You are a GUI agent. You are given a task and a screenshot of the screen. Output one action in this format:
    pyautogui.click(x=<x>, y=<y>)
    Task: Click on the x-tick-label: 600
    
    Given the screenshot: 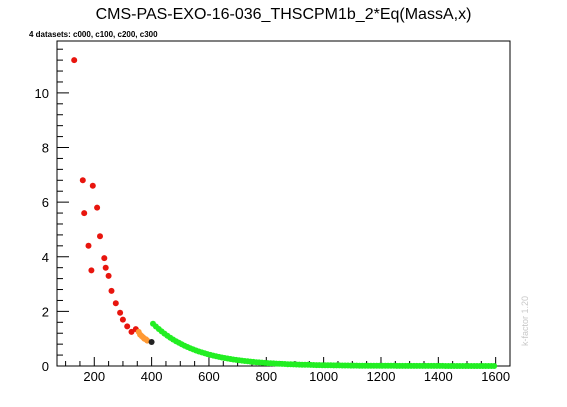 What is the action you would take?
    pyautogui.click(x=209, y=376)
    